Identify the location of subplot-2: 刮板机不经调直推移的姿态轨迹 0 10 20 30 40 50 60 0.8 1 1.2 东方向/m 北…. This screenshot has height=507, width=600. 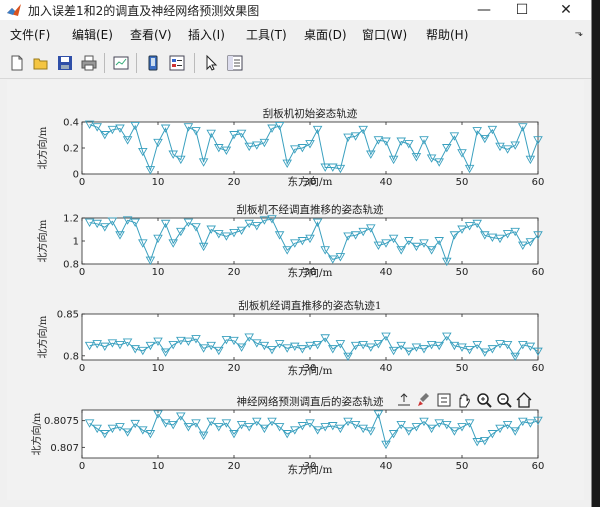
(290, 241).